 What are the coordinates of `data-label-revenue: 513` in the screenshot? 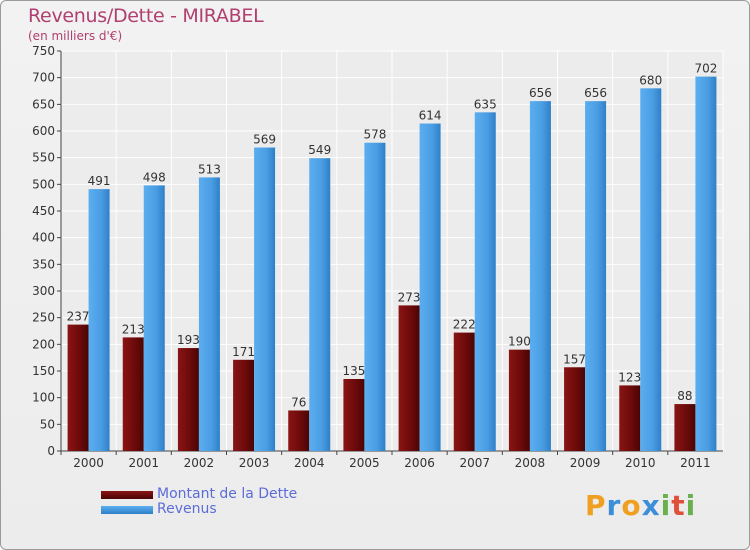 It's located at (209, 169).